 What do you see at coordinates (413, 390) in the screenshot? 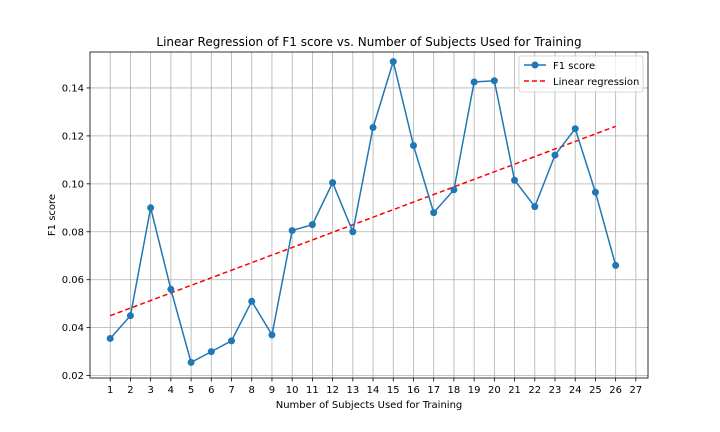
I see `x-tick-label: 16` at bounding box center [413, 390].